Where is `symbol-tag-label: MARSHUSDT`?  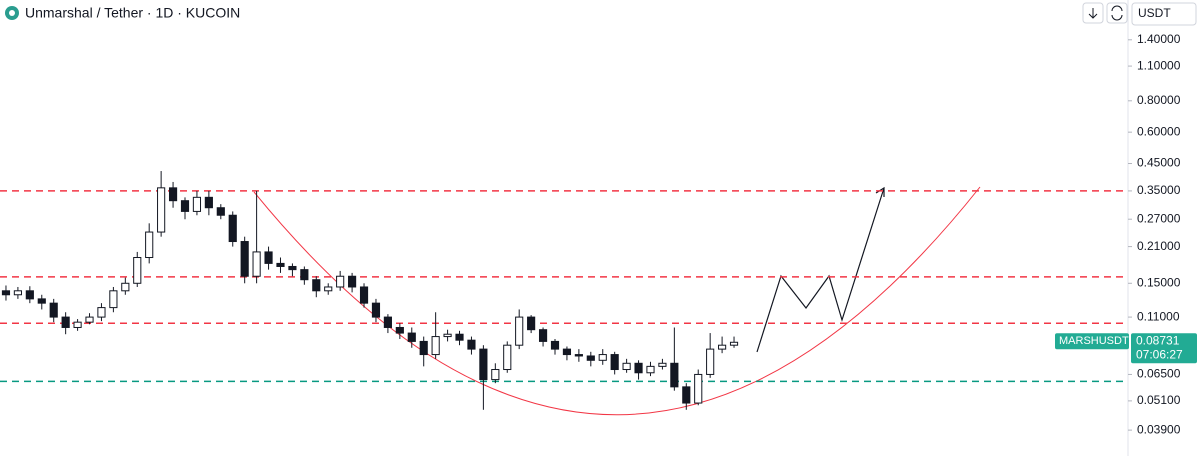 symbol-tag-label: MARSHUSDT is located at coordinates (1094, 341).